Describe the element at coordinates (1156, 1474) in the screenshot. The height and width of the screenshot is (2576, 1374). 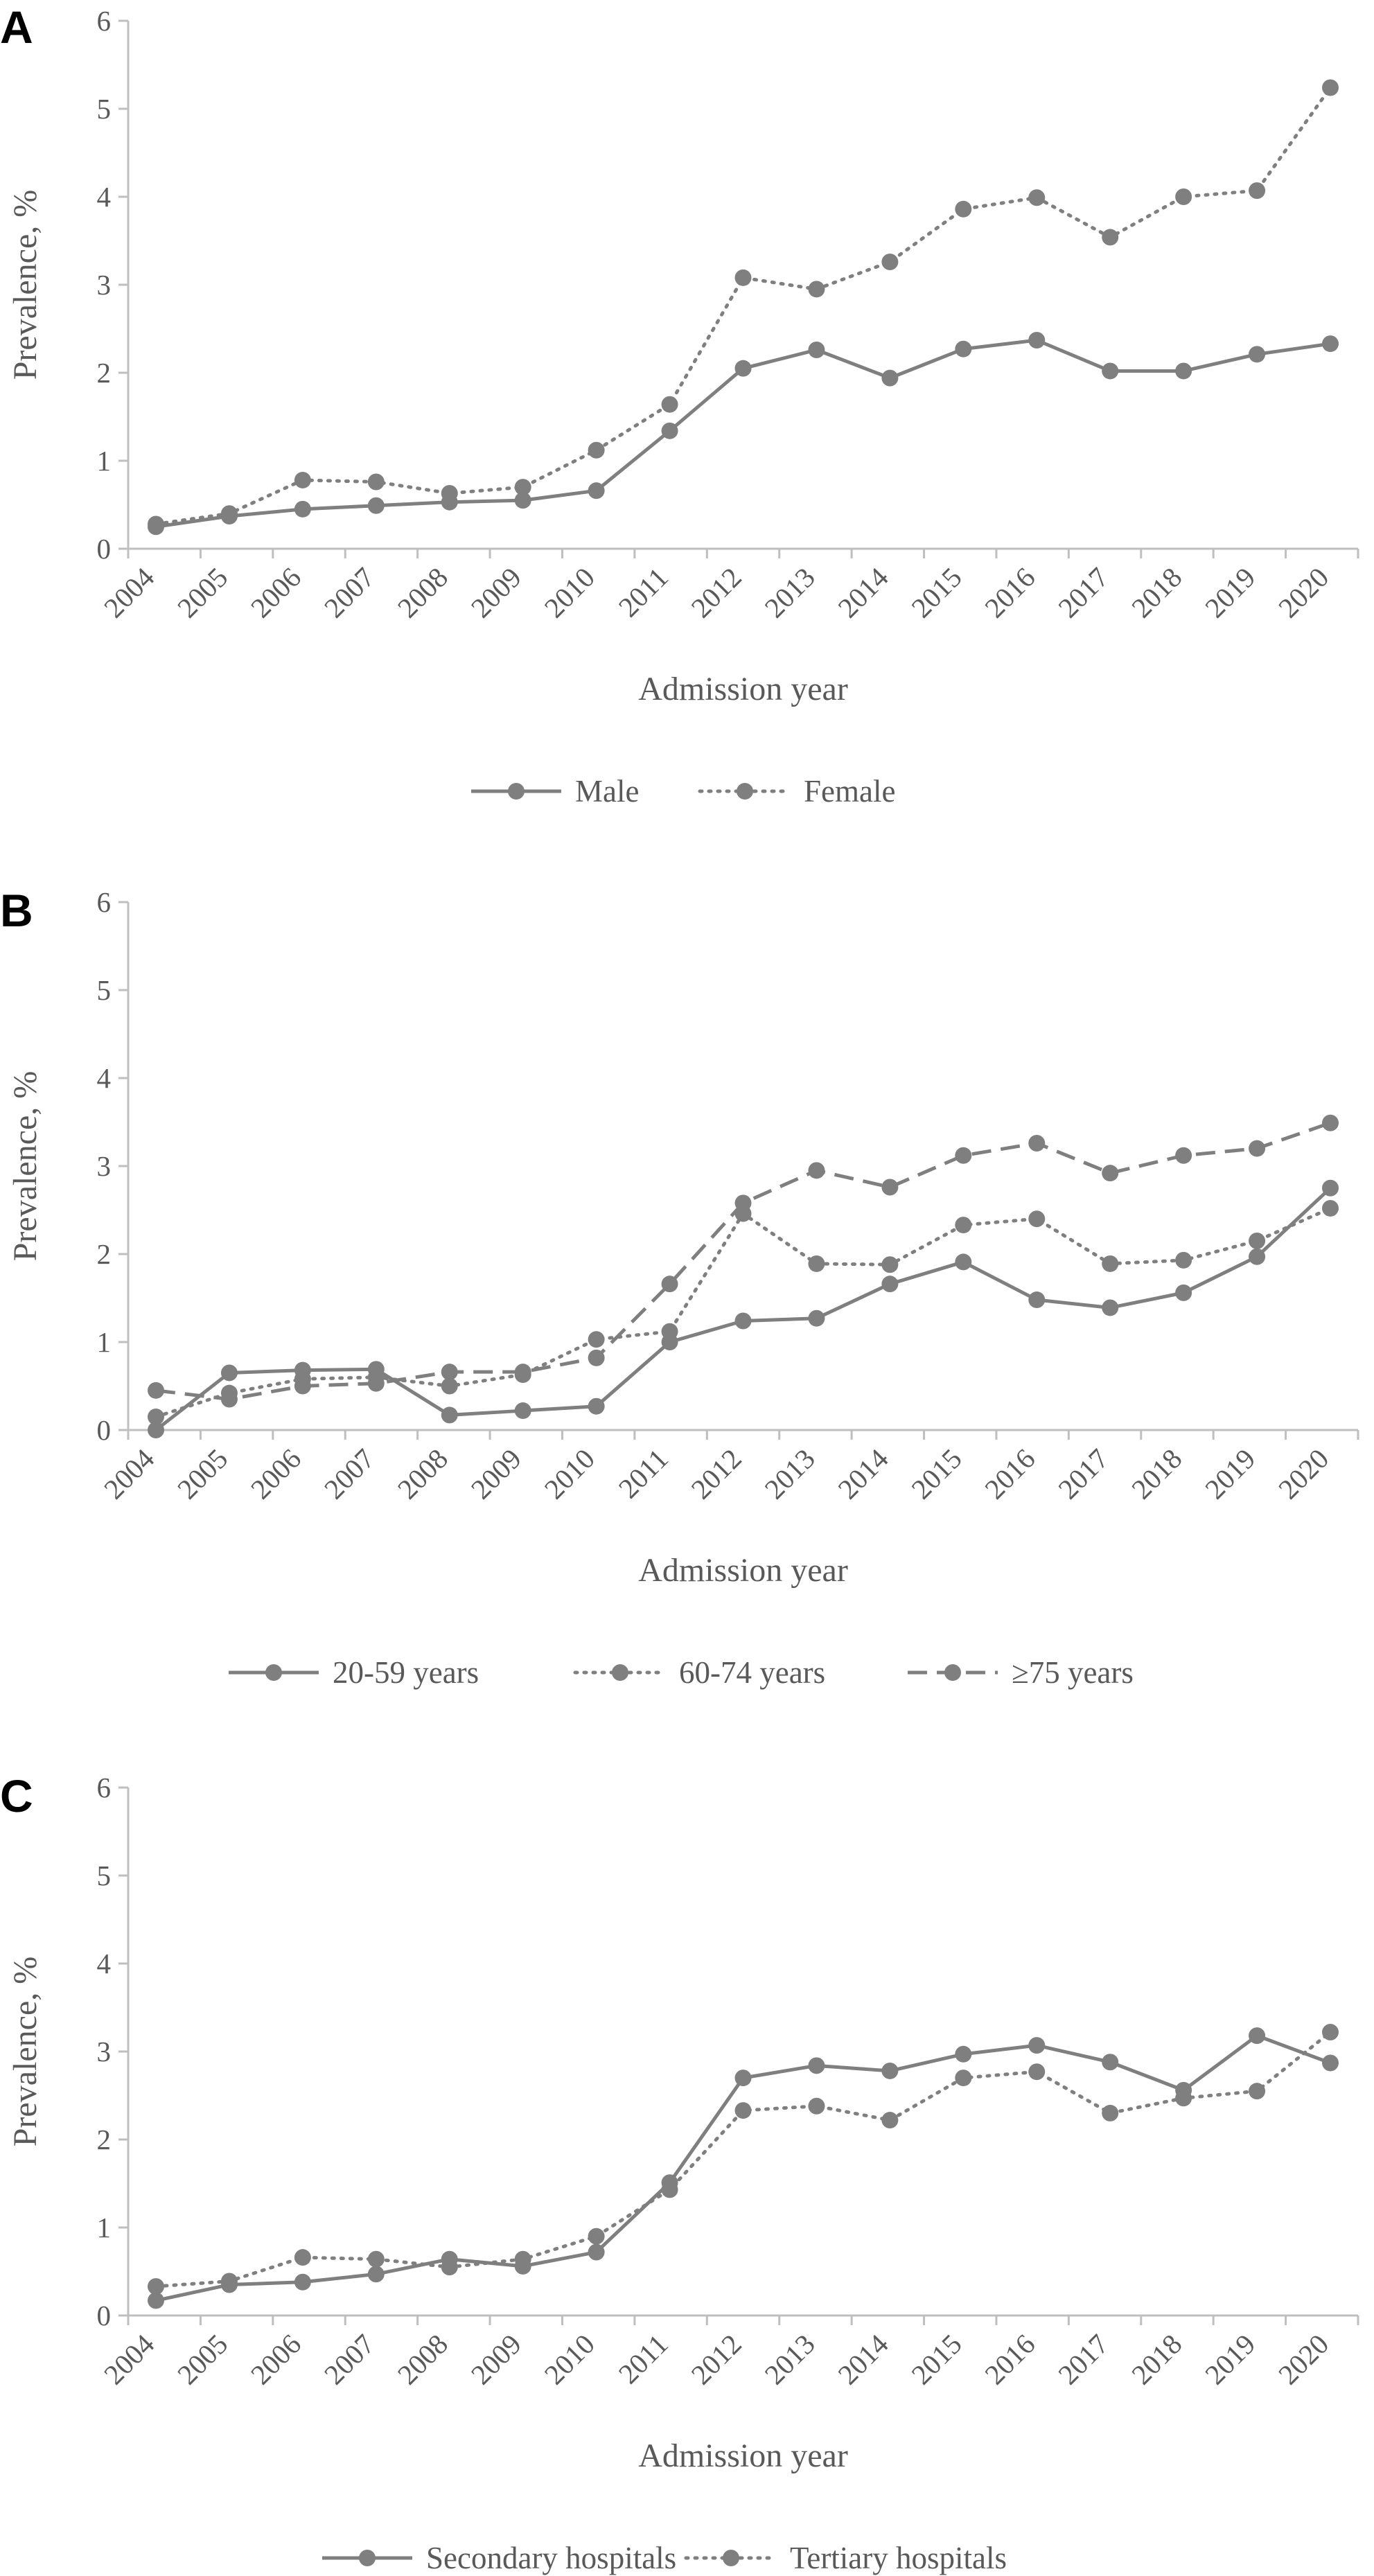
I see `x-tick-label: 2018` at that location.